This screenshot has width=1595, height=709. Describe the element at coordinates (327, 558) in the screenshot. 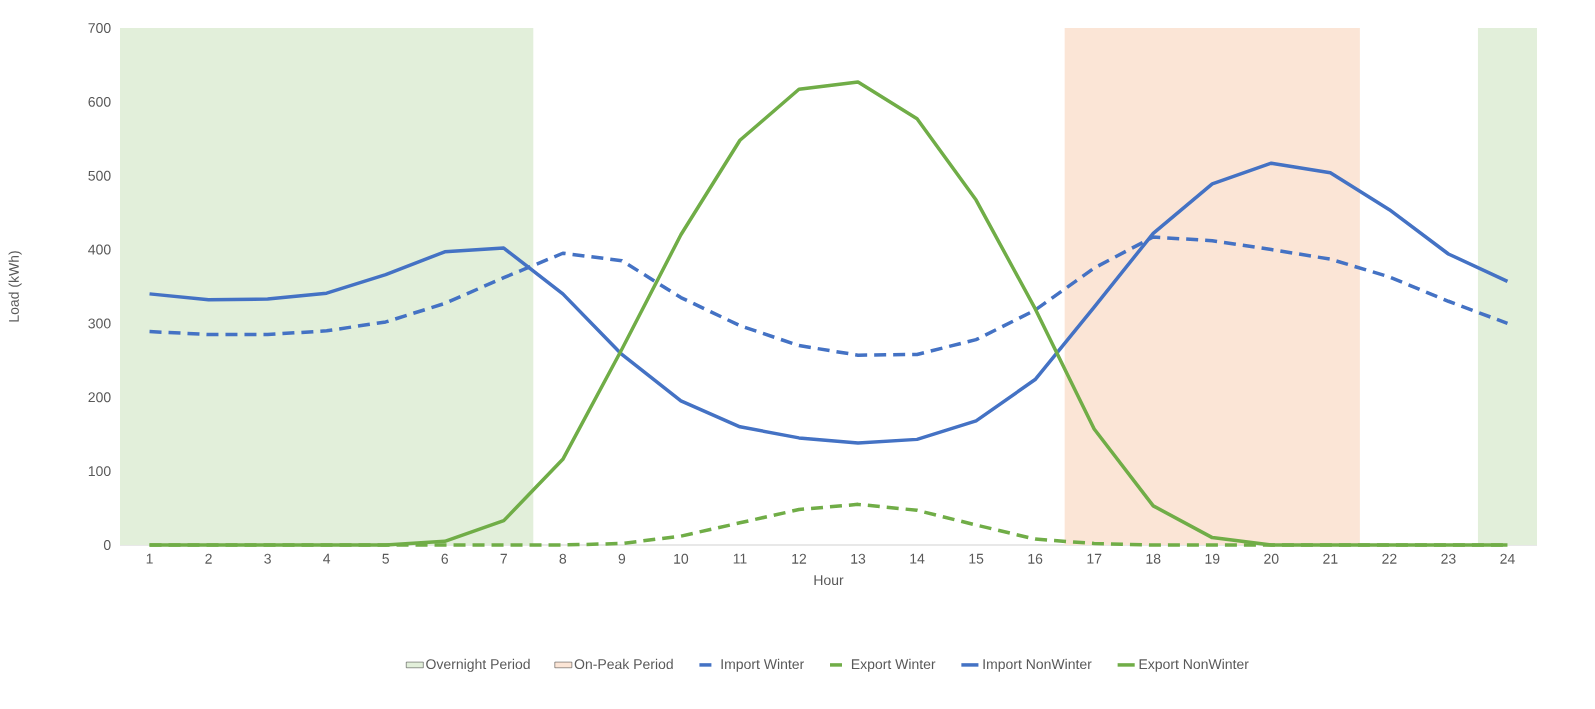

I see `x-tick-label: 4` at that location.